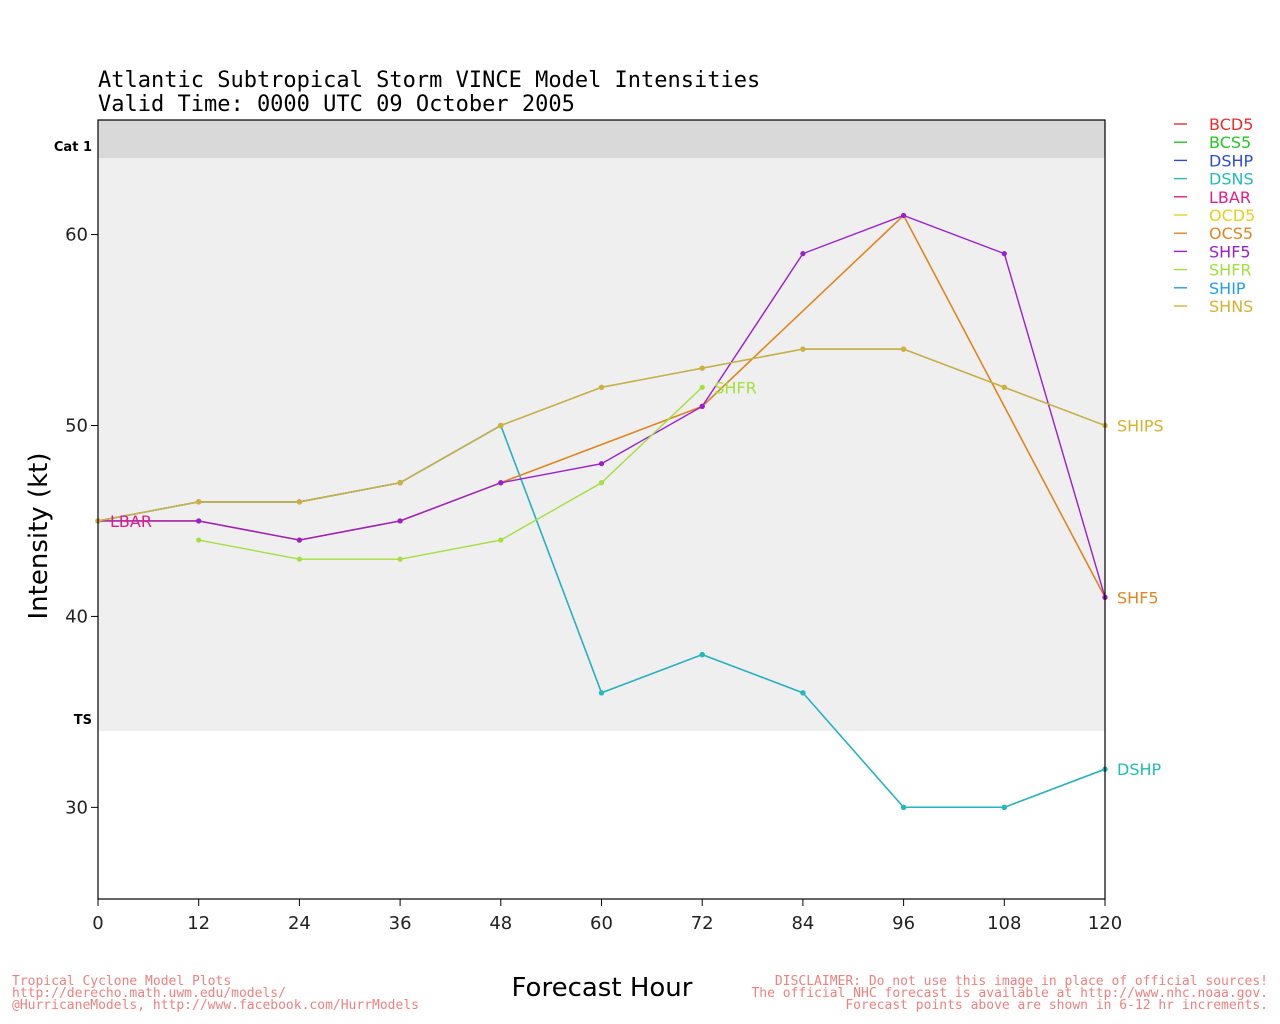 Image resolution: width=1280 pixels, height=1024 pixels. Describe the element at coordinates (336, 104) in the screenshot. I see `chart-subtitle: Valid Time: 0000 UTC 09 October 2005` at that location.